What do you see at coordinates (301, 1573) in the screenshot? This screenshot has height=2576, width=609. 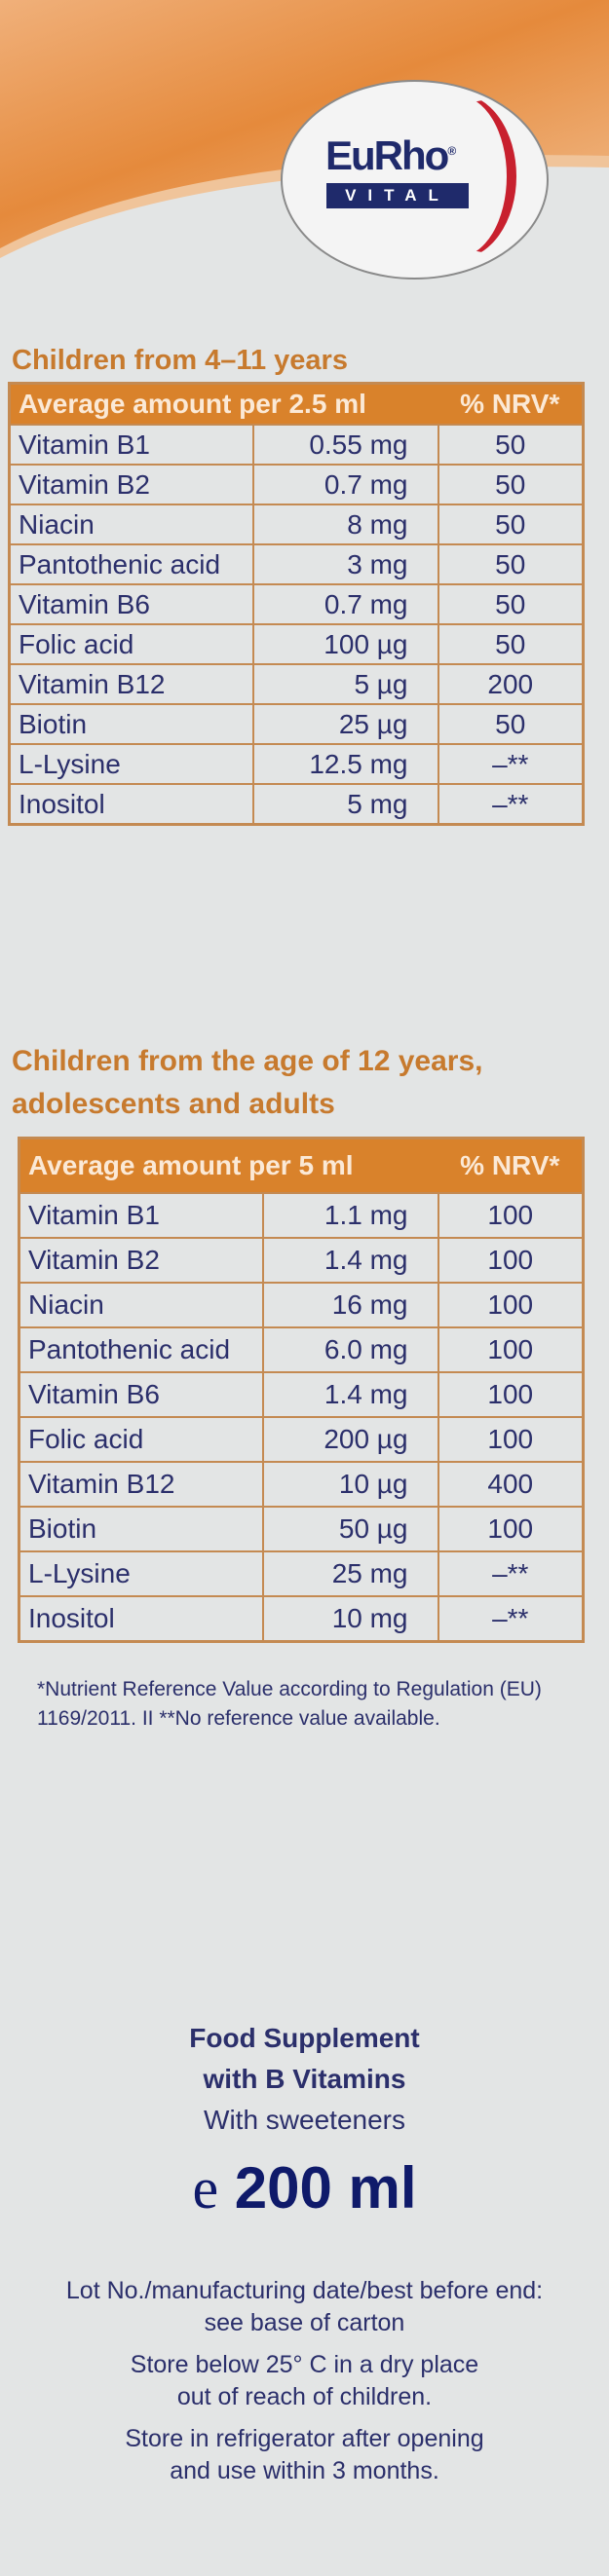 I see `table-row: L-Lysine 25 mg –**` at bounding box center [301, 1573].